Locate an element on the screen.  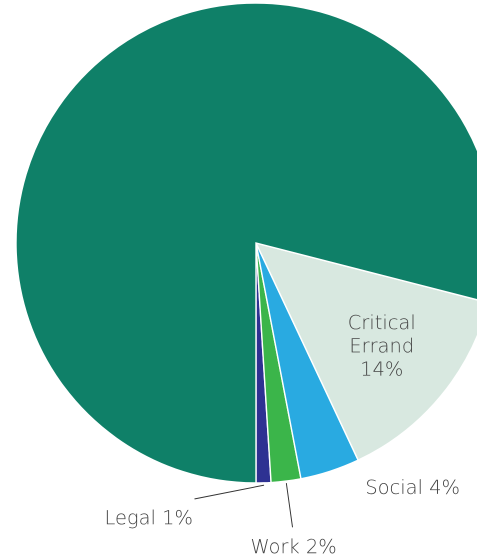
slice-label: Work 2% is located at coordinates (294, 546).